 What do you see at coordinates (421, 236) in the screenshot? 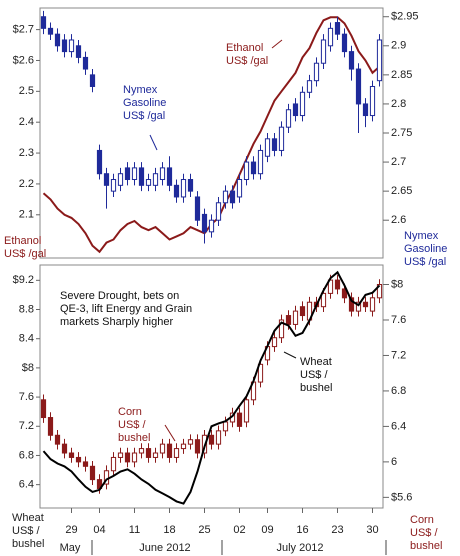
I see `axis-unit-label-line: Nymex` at bounding box center [421, 236].